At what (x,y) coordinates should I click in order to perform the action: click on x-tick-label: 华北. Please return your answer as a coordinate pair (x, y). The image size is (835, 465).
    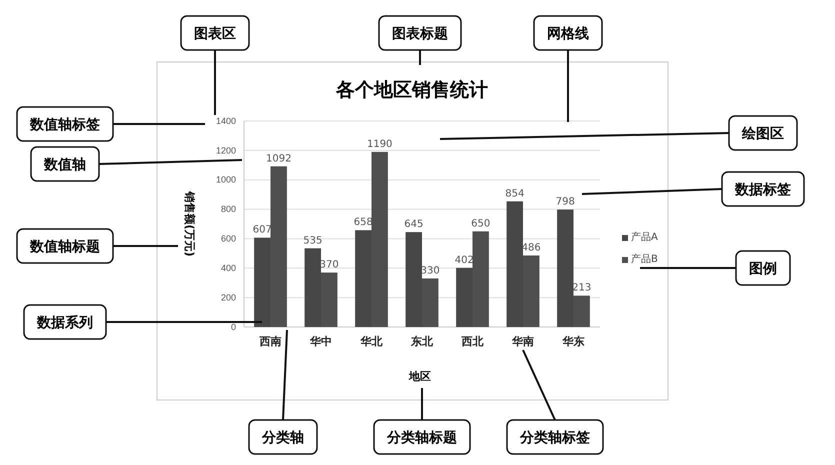
    Looking at the image, I should click on (372, 341).